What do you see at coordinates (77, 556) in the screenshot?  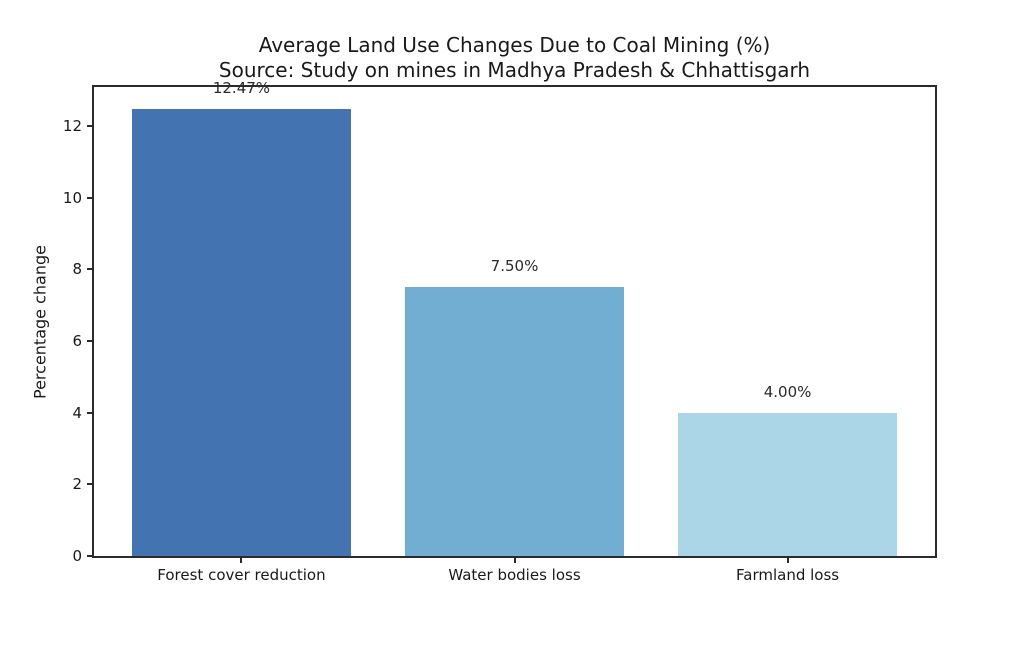 I see `y-tick-label: 0` at bounding box center [77, 556].